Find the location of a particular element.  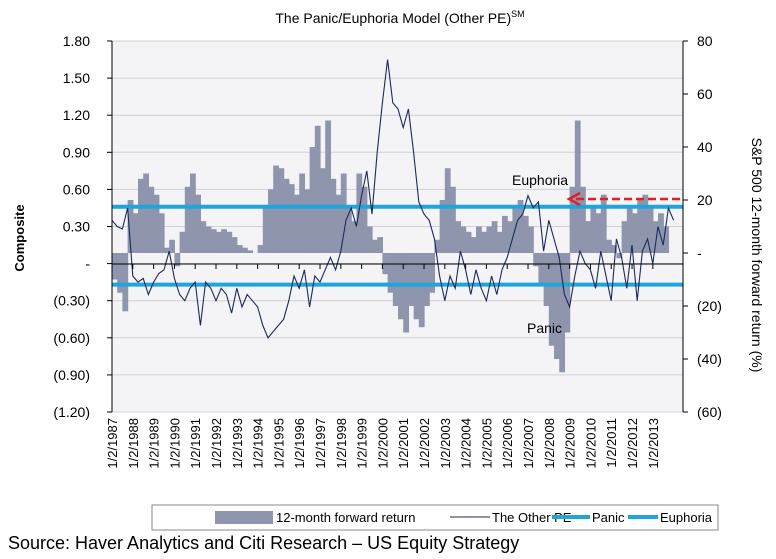

x-tick-label: 1/2/1992 is located at coordinates (216, 443).